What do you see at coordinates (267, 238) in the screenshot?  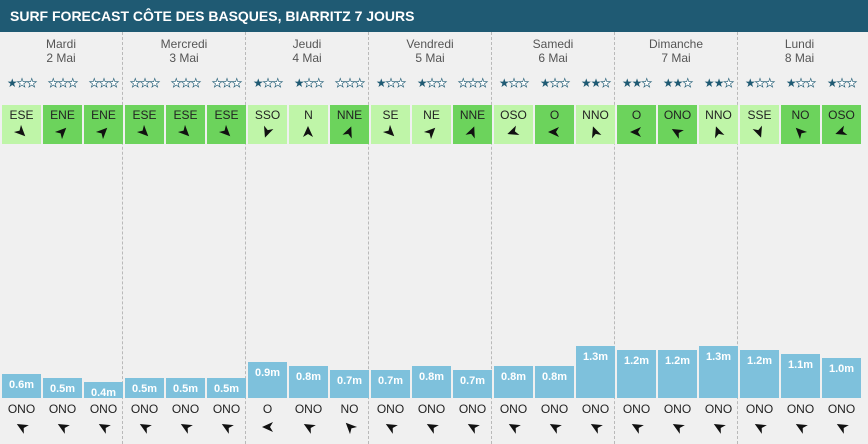 I see `forecast-slot: ★★★ SSO 0.9m O` at bounding box center [267, 238].